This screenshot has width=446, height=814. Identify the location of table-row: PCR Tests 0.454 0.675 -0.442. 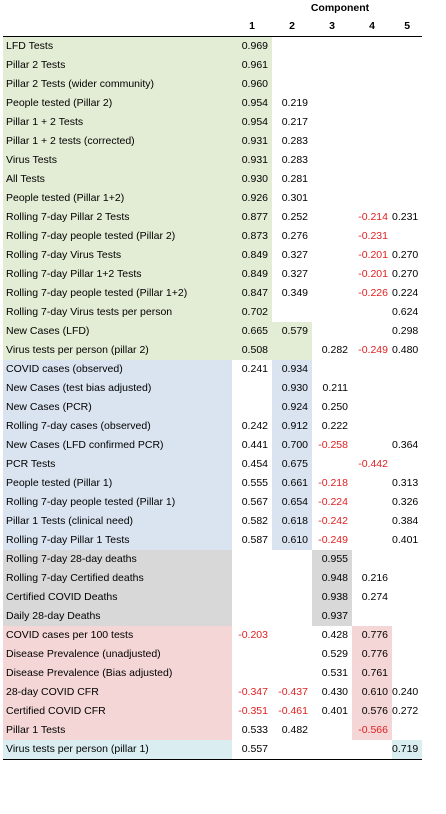
(212, 464).